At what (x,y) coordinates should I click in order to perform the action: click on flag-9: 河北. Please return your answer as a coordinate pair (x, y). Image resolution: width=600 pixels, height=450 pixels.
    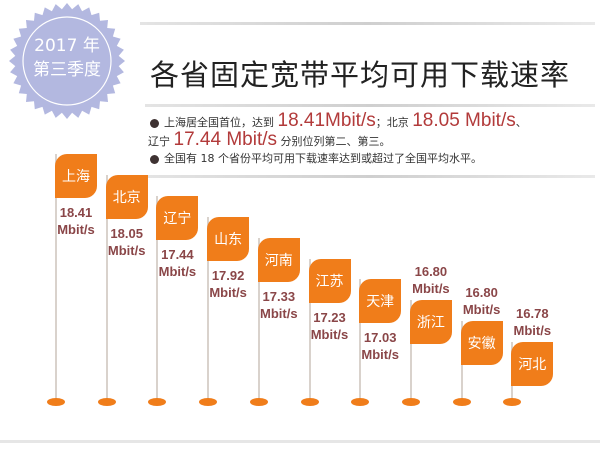
    Looking at the image, I should click on (532, 364).